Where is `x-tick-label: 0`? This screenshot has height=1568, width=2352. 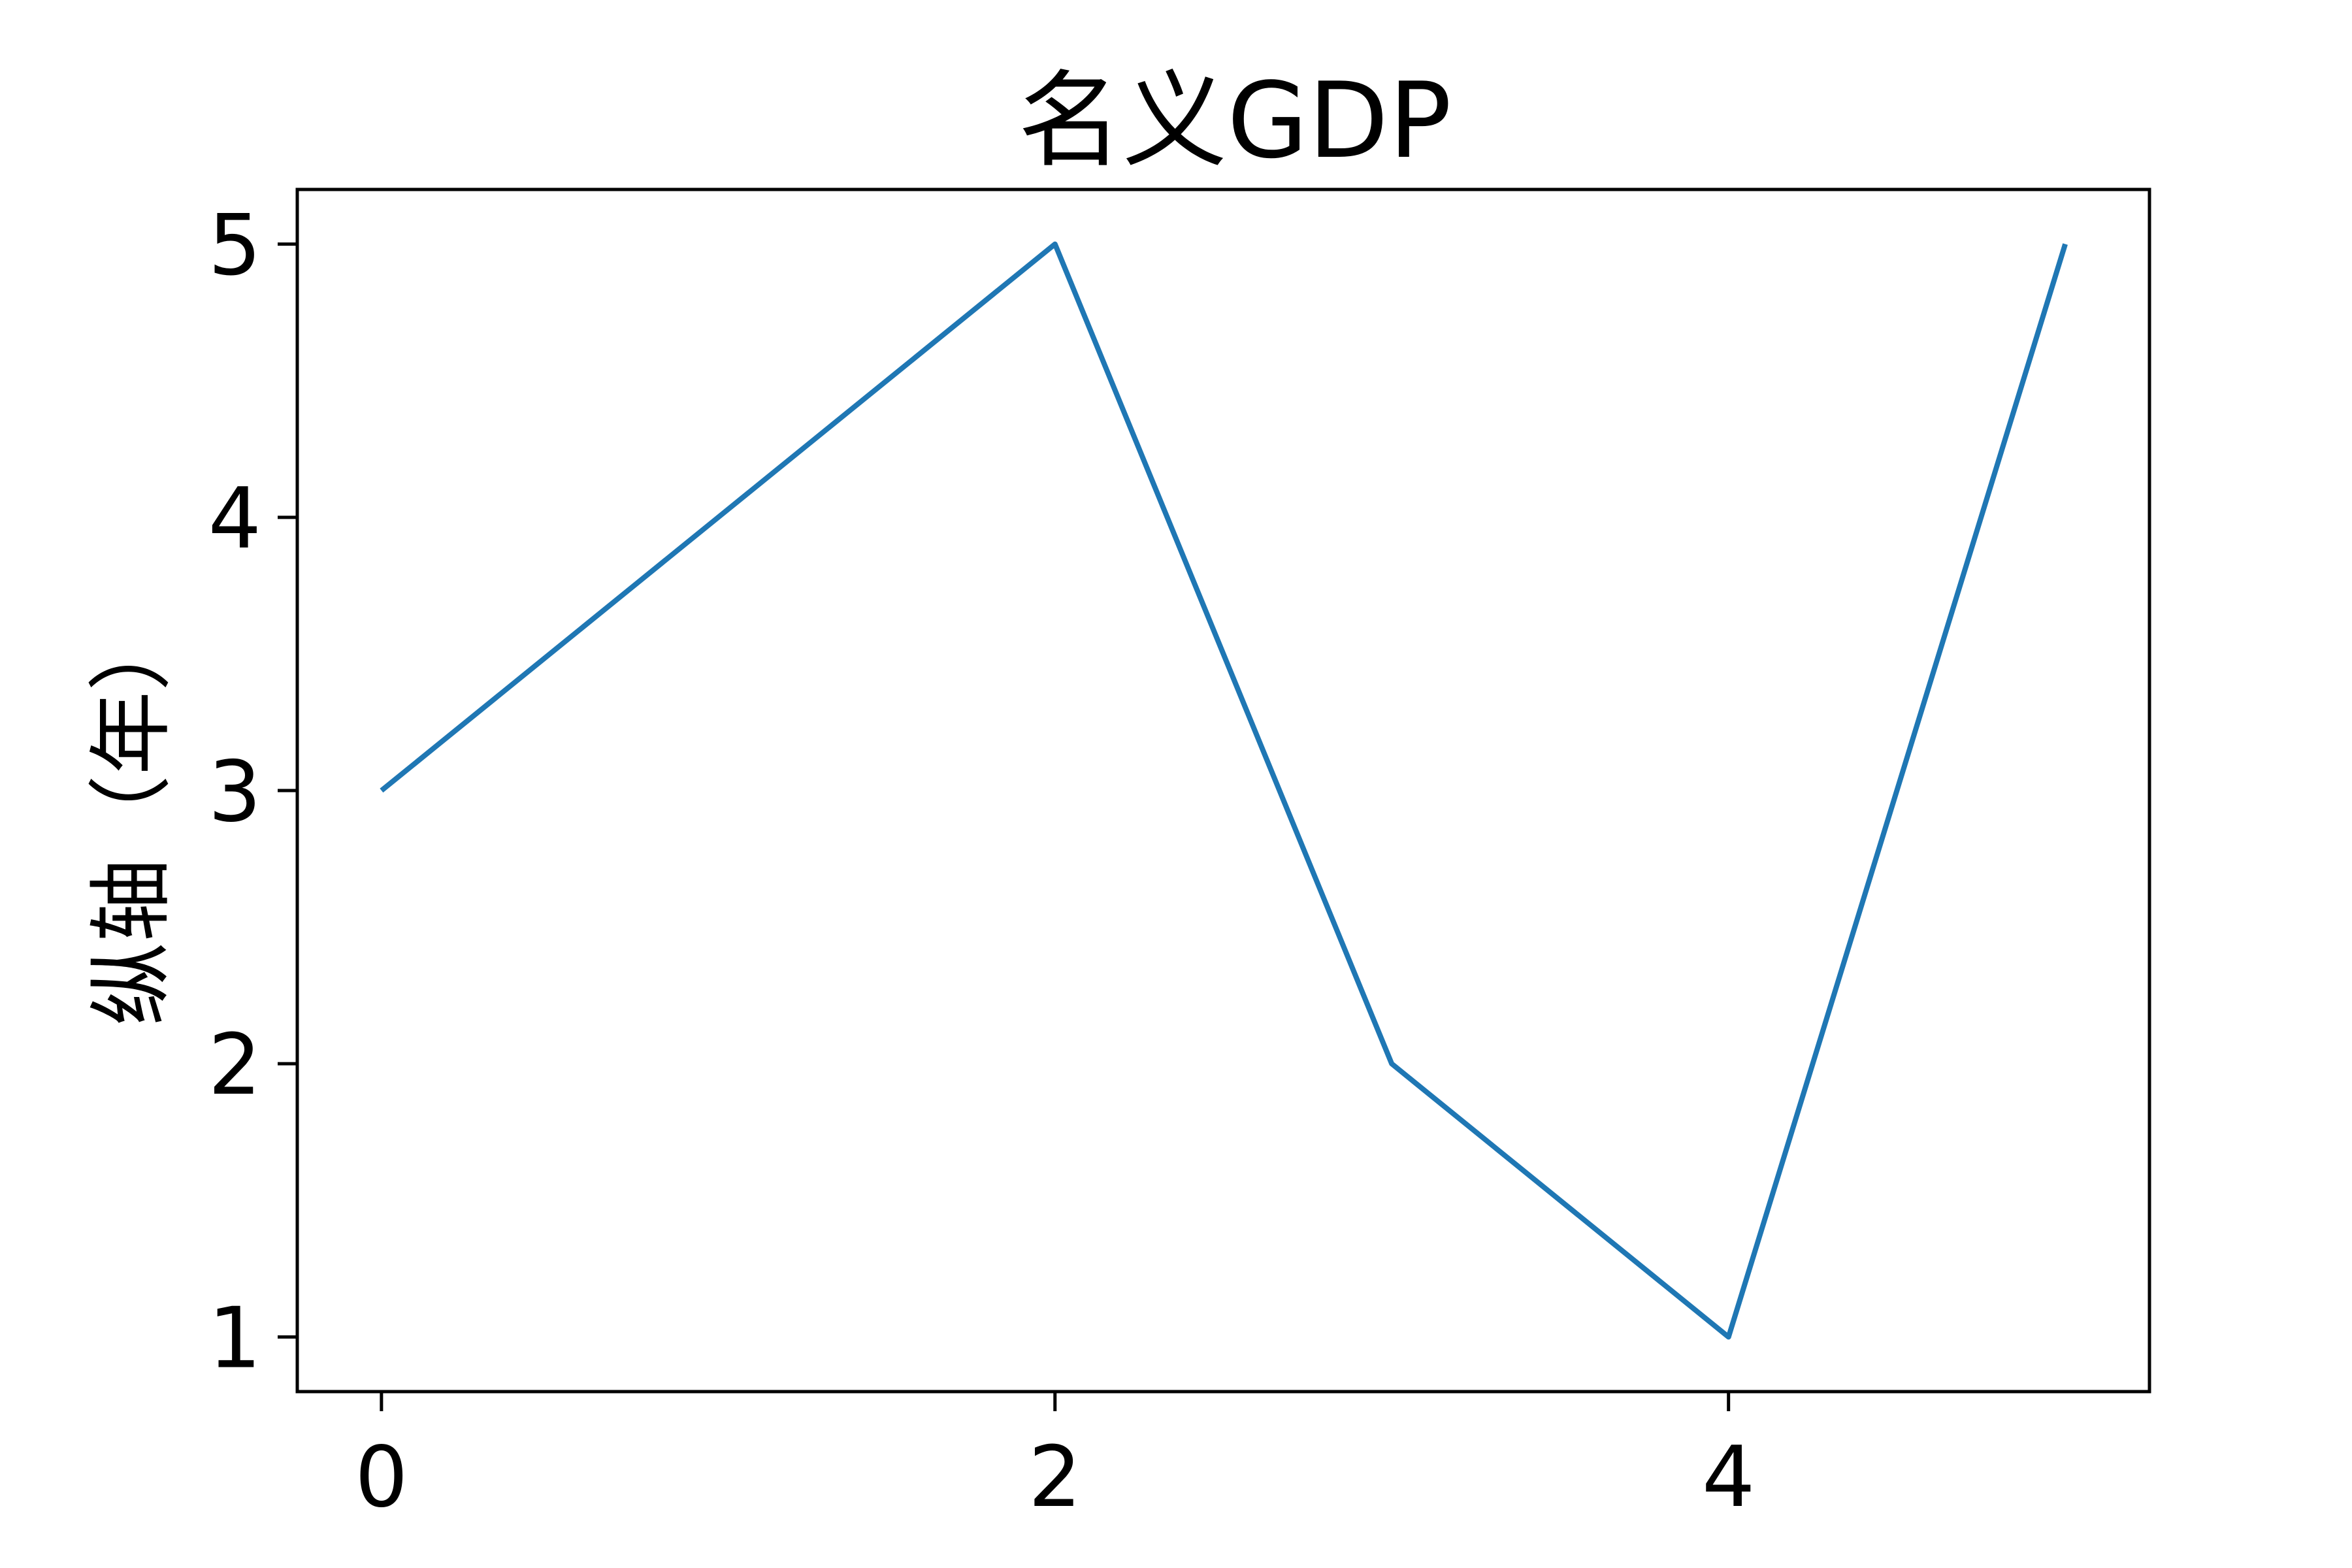
x-tick-label: 0 is located at coordinates (381, 1477).